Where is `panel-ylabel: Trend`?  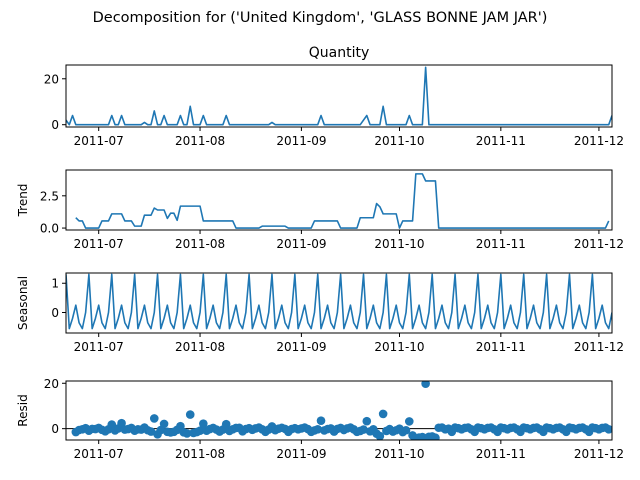 panel-ylabel: Trend is located at coordinates (23, 201).